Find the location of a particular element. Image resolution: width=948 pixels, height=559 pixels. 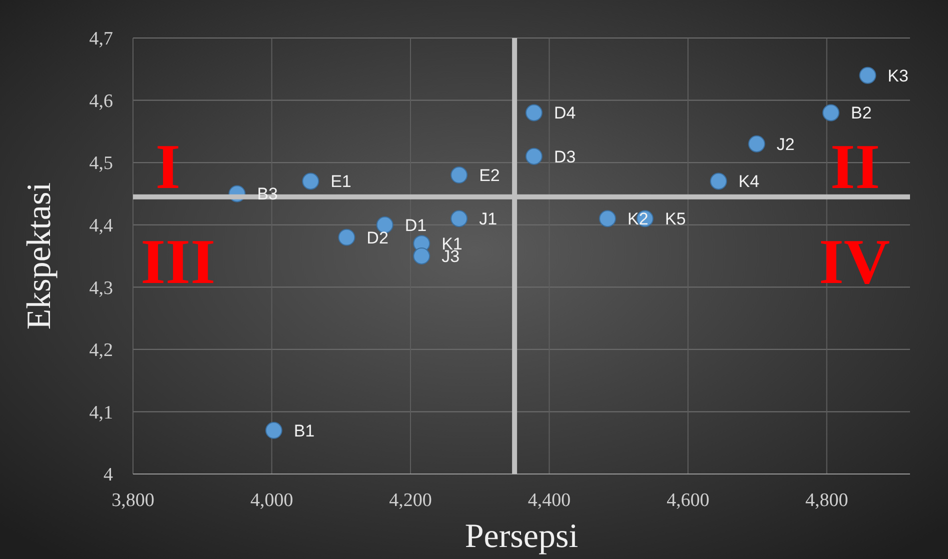

y-tick-label: 4,7 is located at coordinates (101, 39).